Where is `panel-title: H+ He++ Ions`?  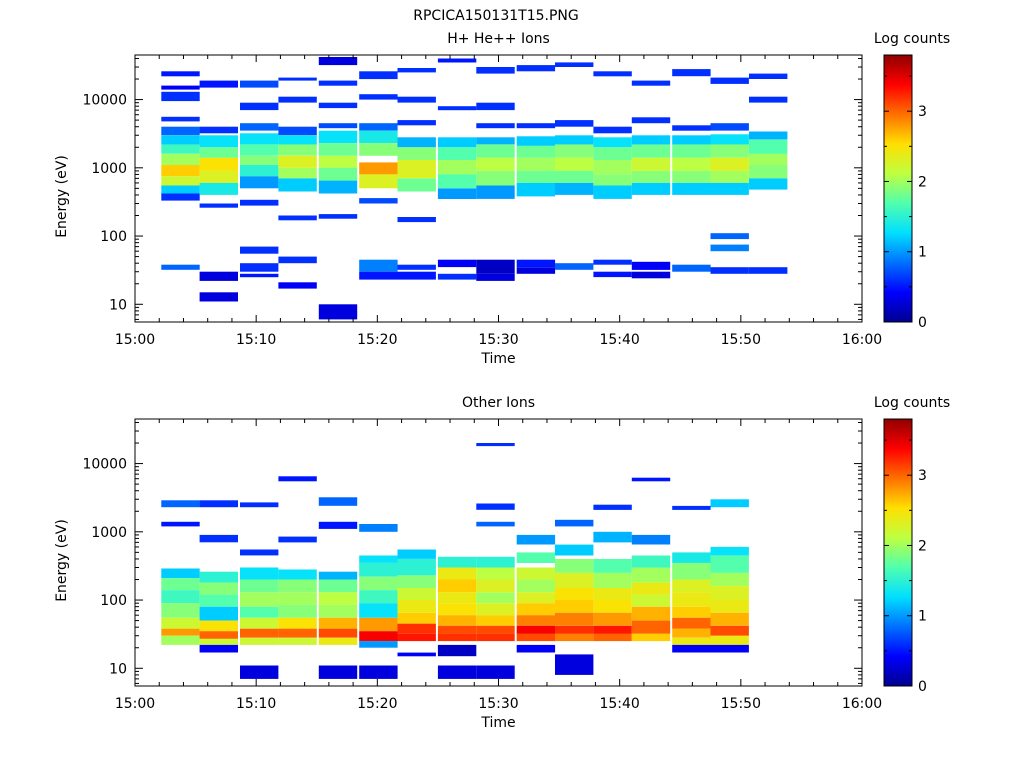
panel-title: H+ He++ Ions is located at coordinates (498, 39).